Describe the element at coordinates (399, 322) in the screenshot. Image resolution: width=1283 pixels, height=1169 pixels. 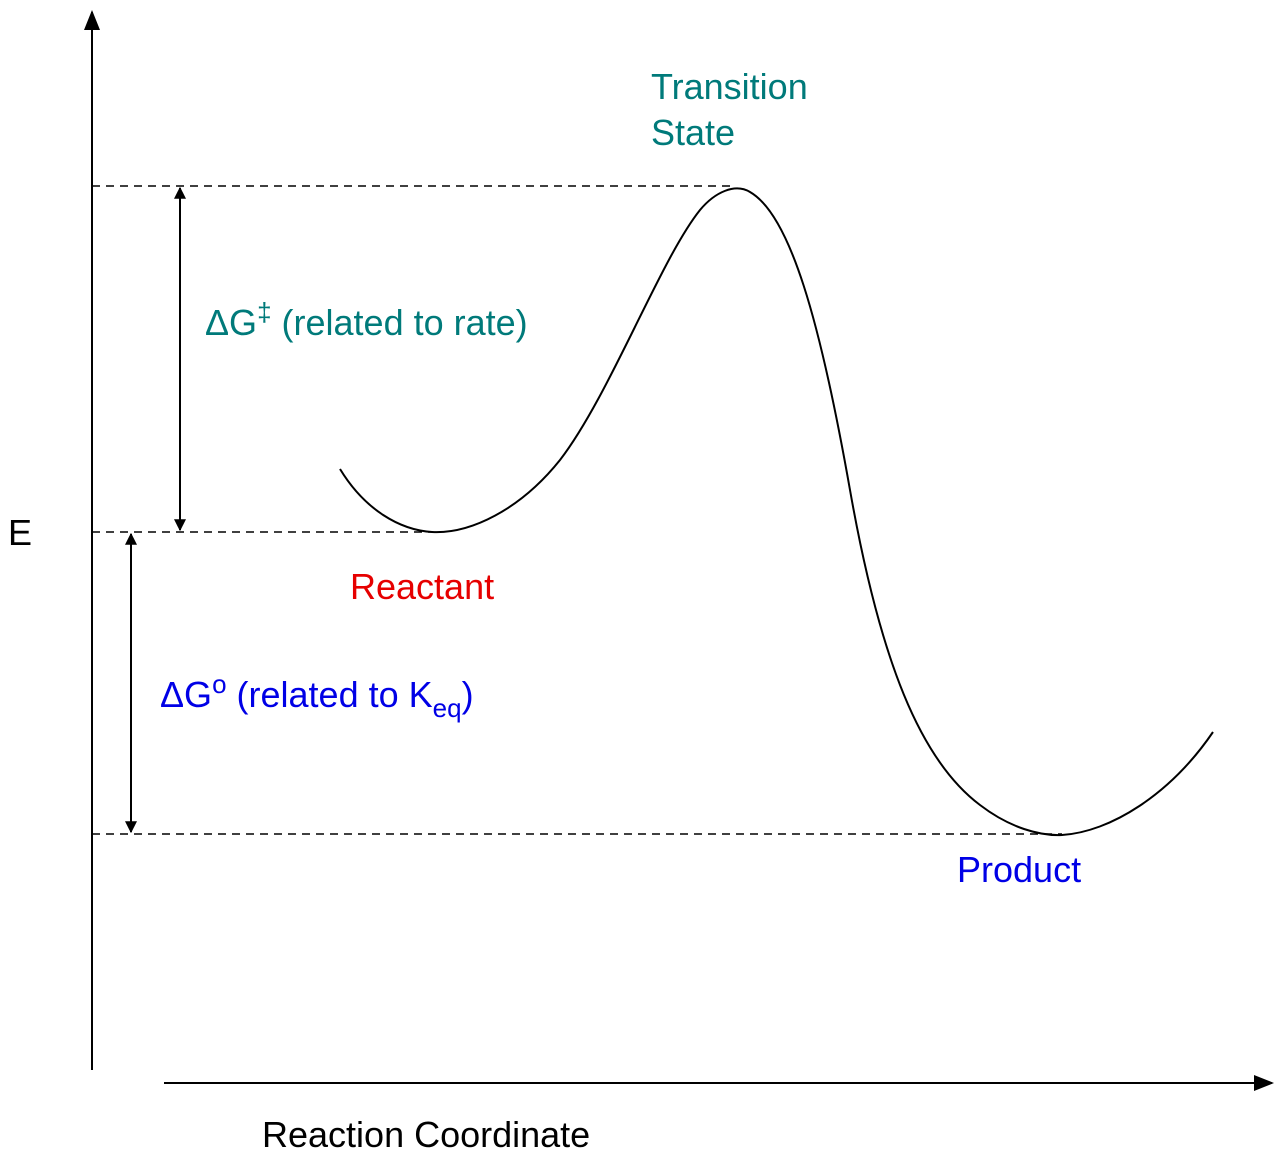
I see `activation-energy-text: (related to rate)` at that location.